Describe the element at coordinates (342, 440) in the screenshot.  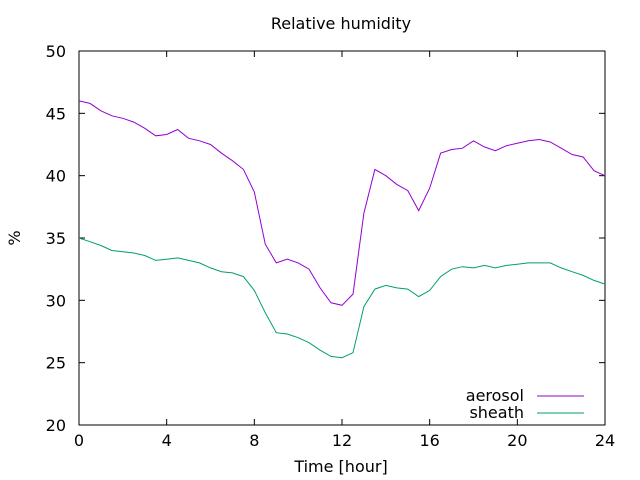
I see `x-tick-label: 12` at that location.